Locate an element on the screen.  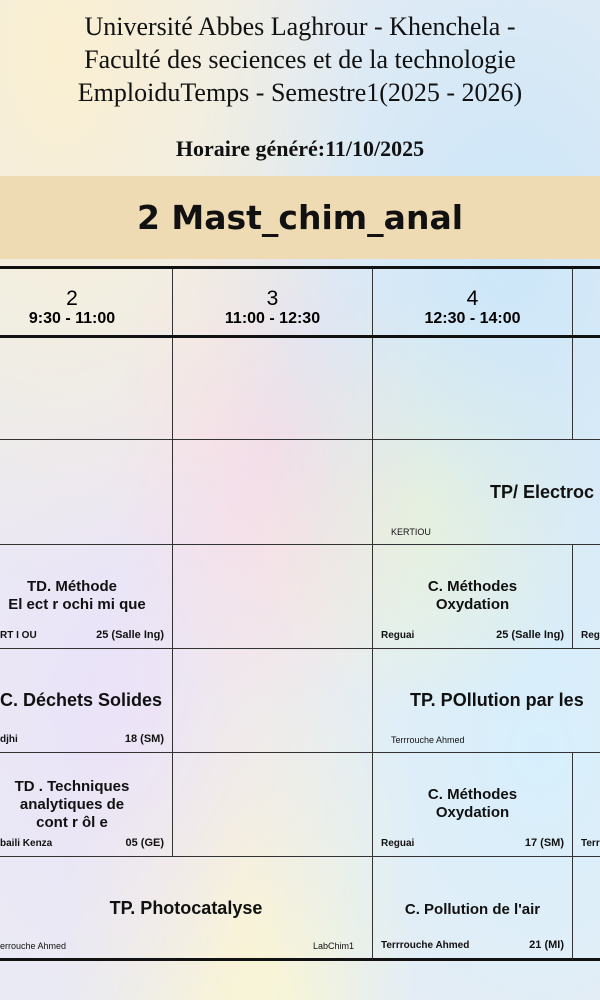
column-number: 3 is located at coordinates (272, 298).